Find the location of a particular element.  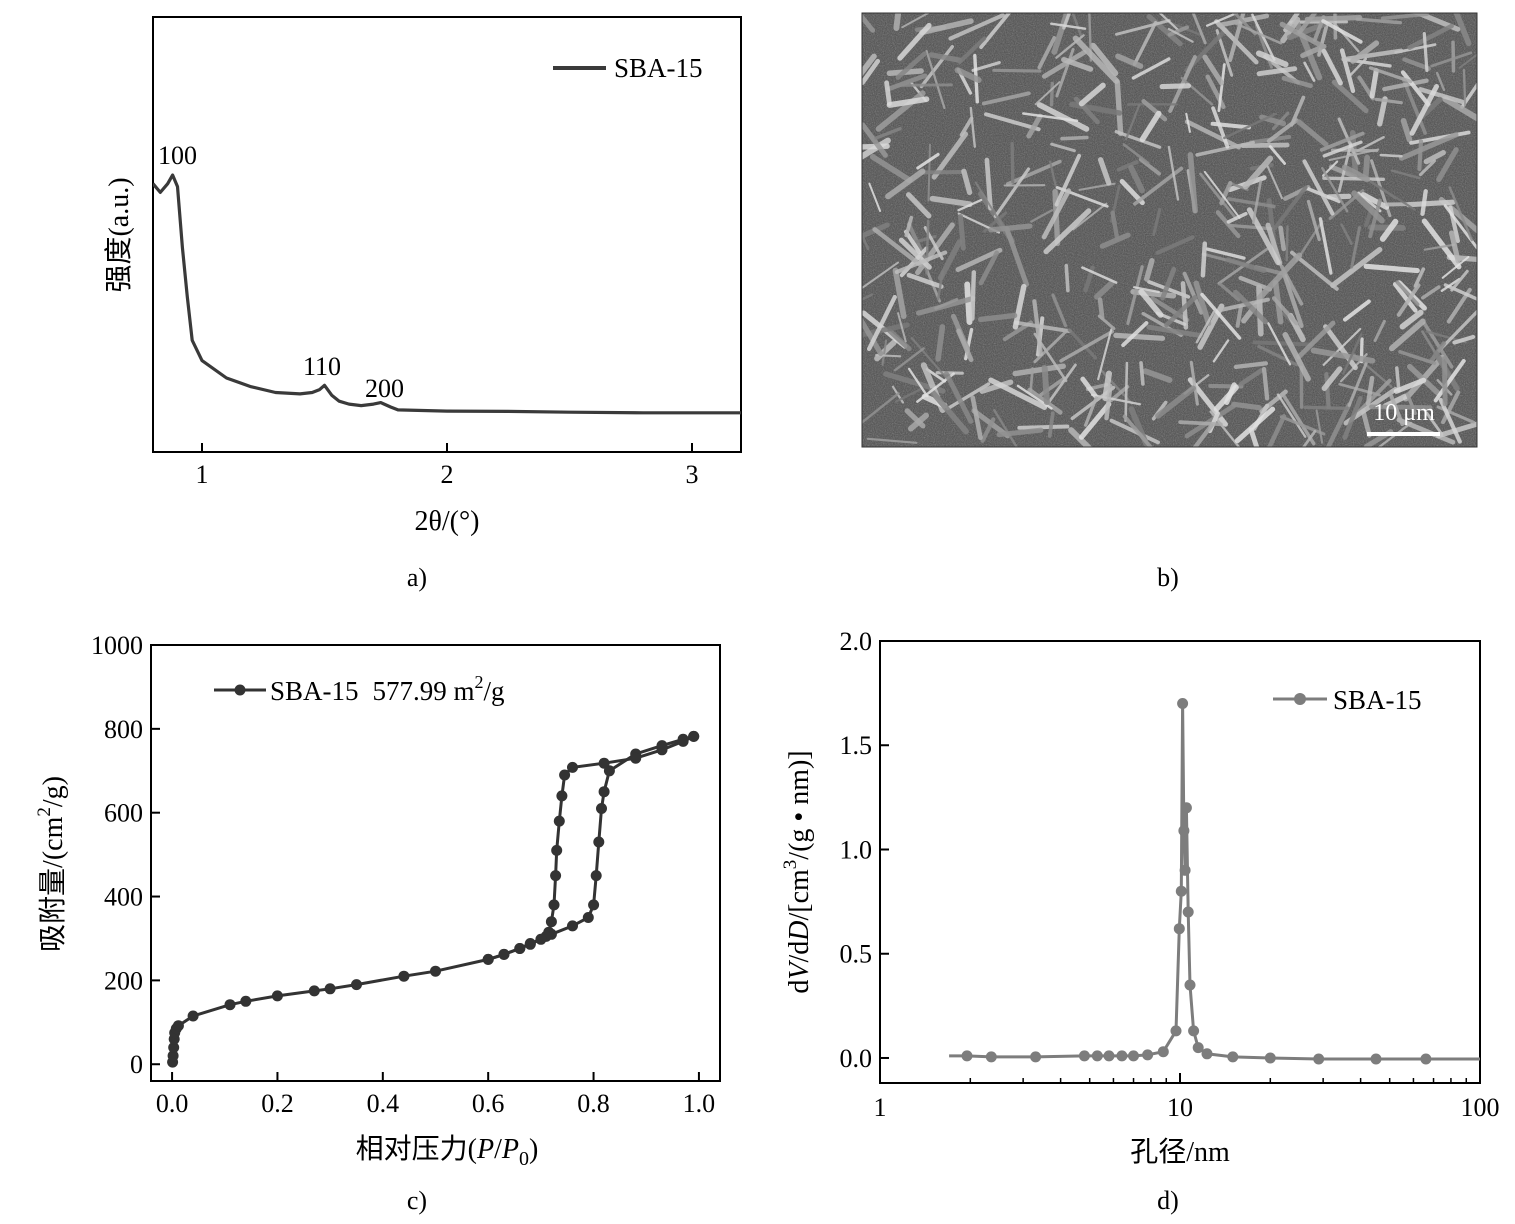

x-tick-label-d: 1 is located at coordinates (880, 1107).